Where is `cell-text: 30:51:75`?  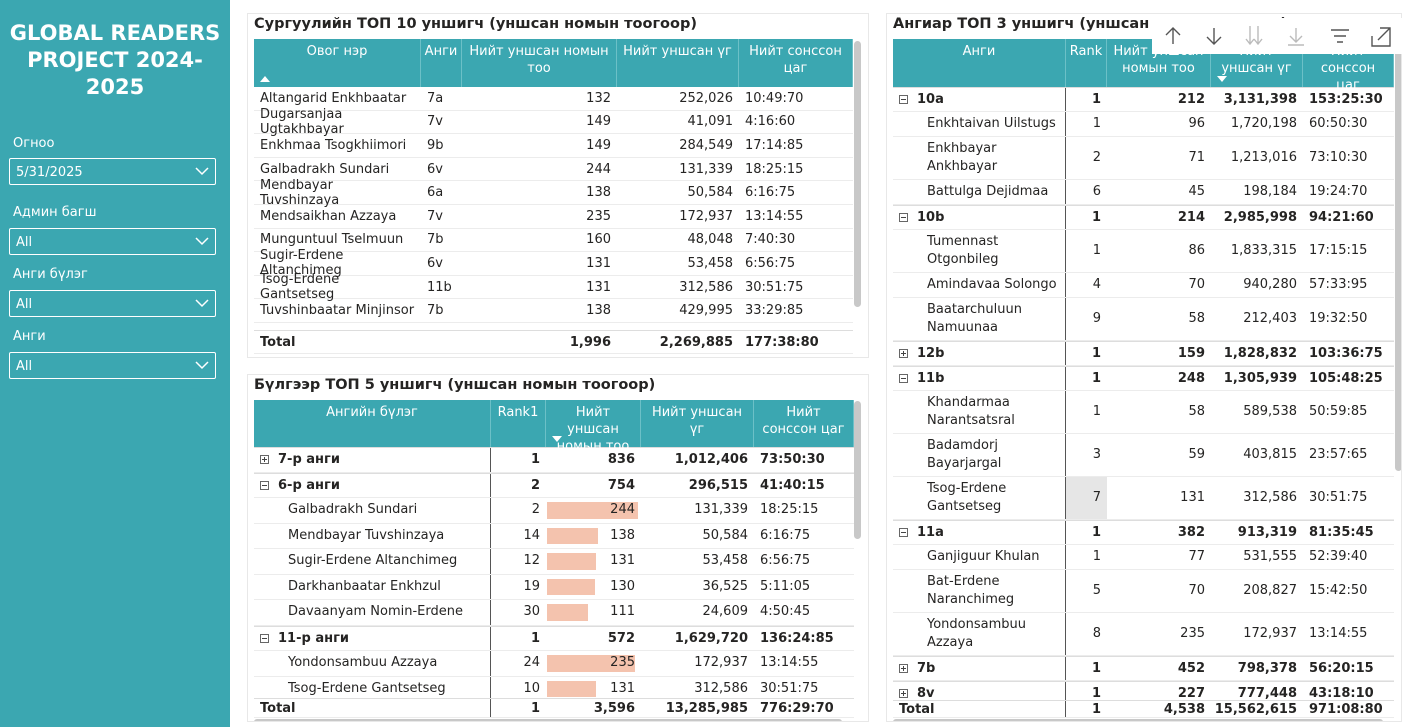 cell-text: 30:51:75 is located at coordinates (1338, 497).